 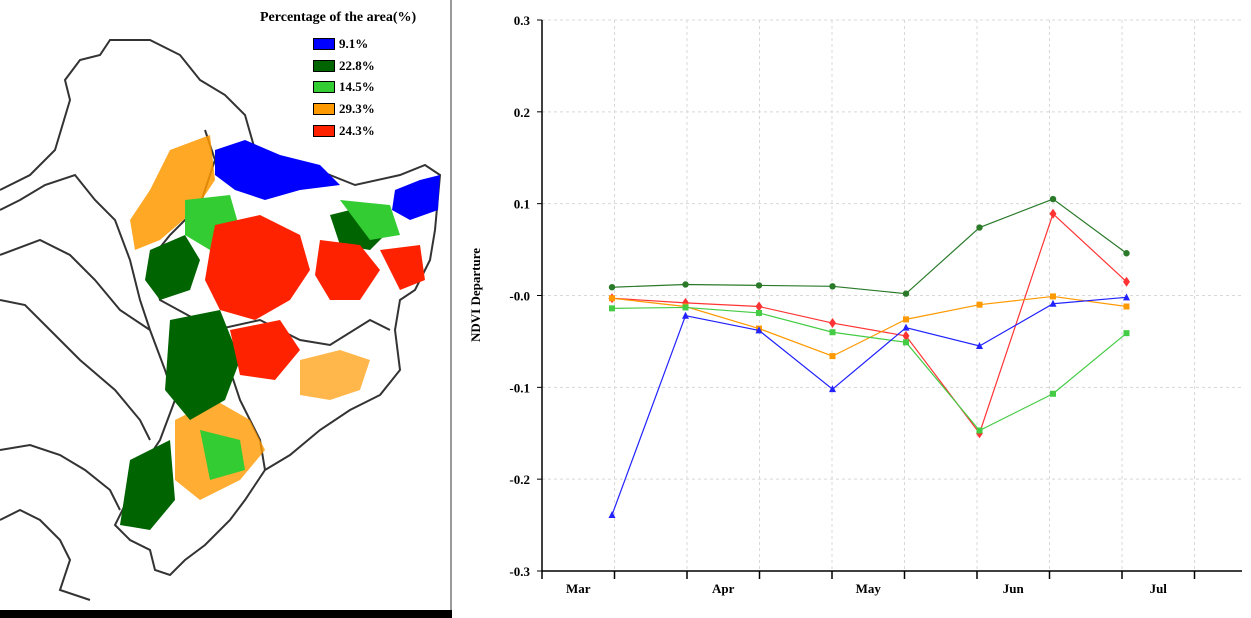 What do you see at coordinates (869, 588) in the screenshot?
I see `x-tick-label: May` at bounding box center [869, 588].